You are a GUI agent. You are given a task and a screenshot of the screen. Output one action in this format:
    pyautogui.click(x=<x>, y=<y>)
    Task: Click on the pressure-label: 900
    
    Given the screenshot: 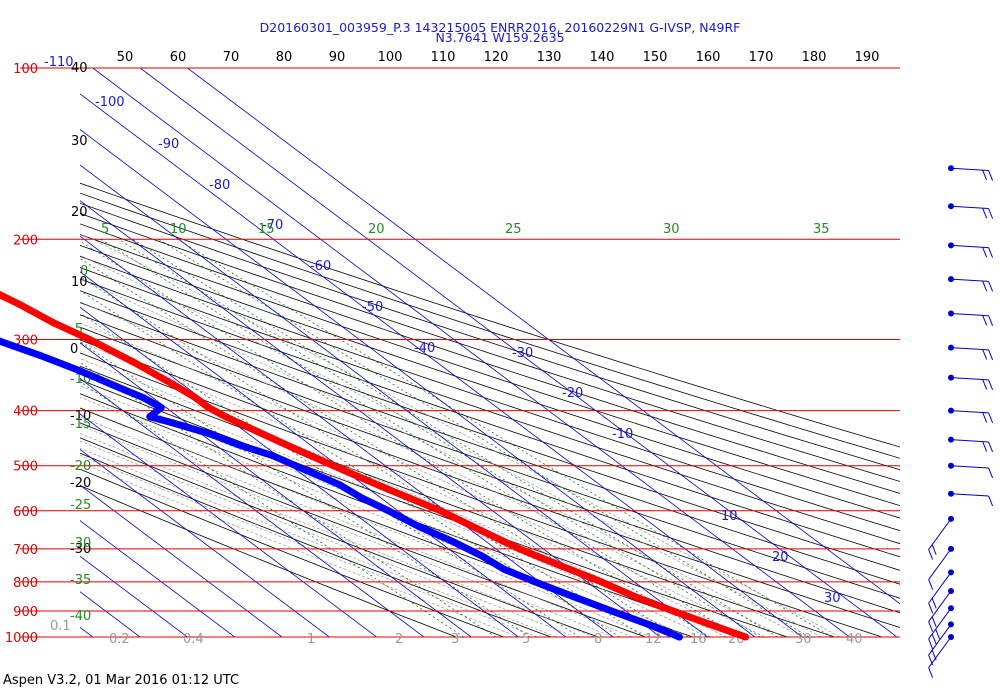 What is the action you would take?
    pyautogui.click(x=25, y=612)
    